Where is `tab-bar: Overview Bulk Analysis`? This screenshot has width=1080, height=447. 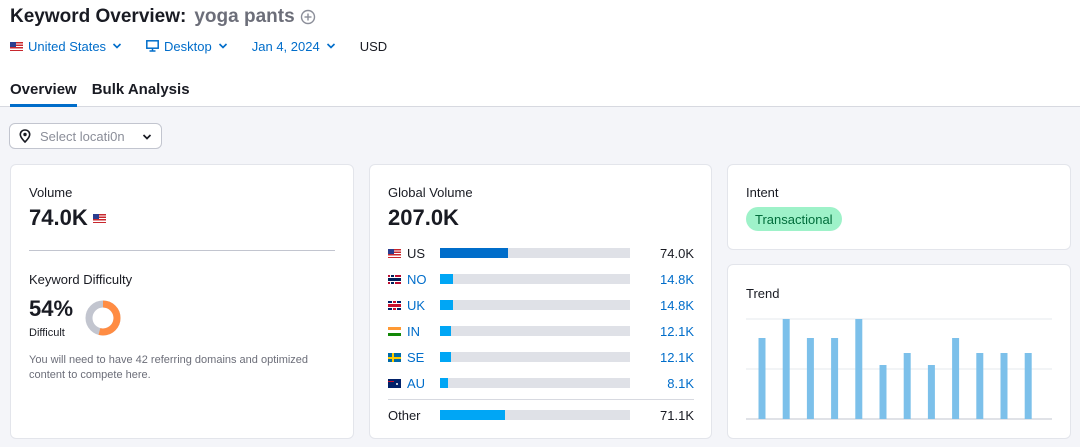
tab-bar: Overview Bulk Analysis is located at coordinates (107, 93).